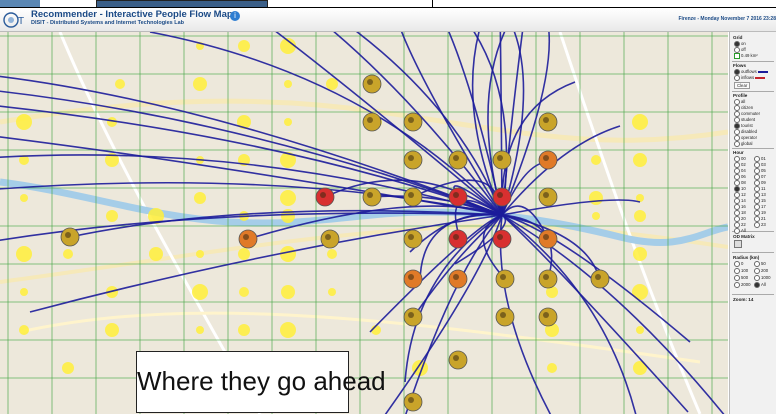  Describe the element at coordinates (760, 207) in the screenshot. I see `hour-option-17: 17` at that location.